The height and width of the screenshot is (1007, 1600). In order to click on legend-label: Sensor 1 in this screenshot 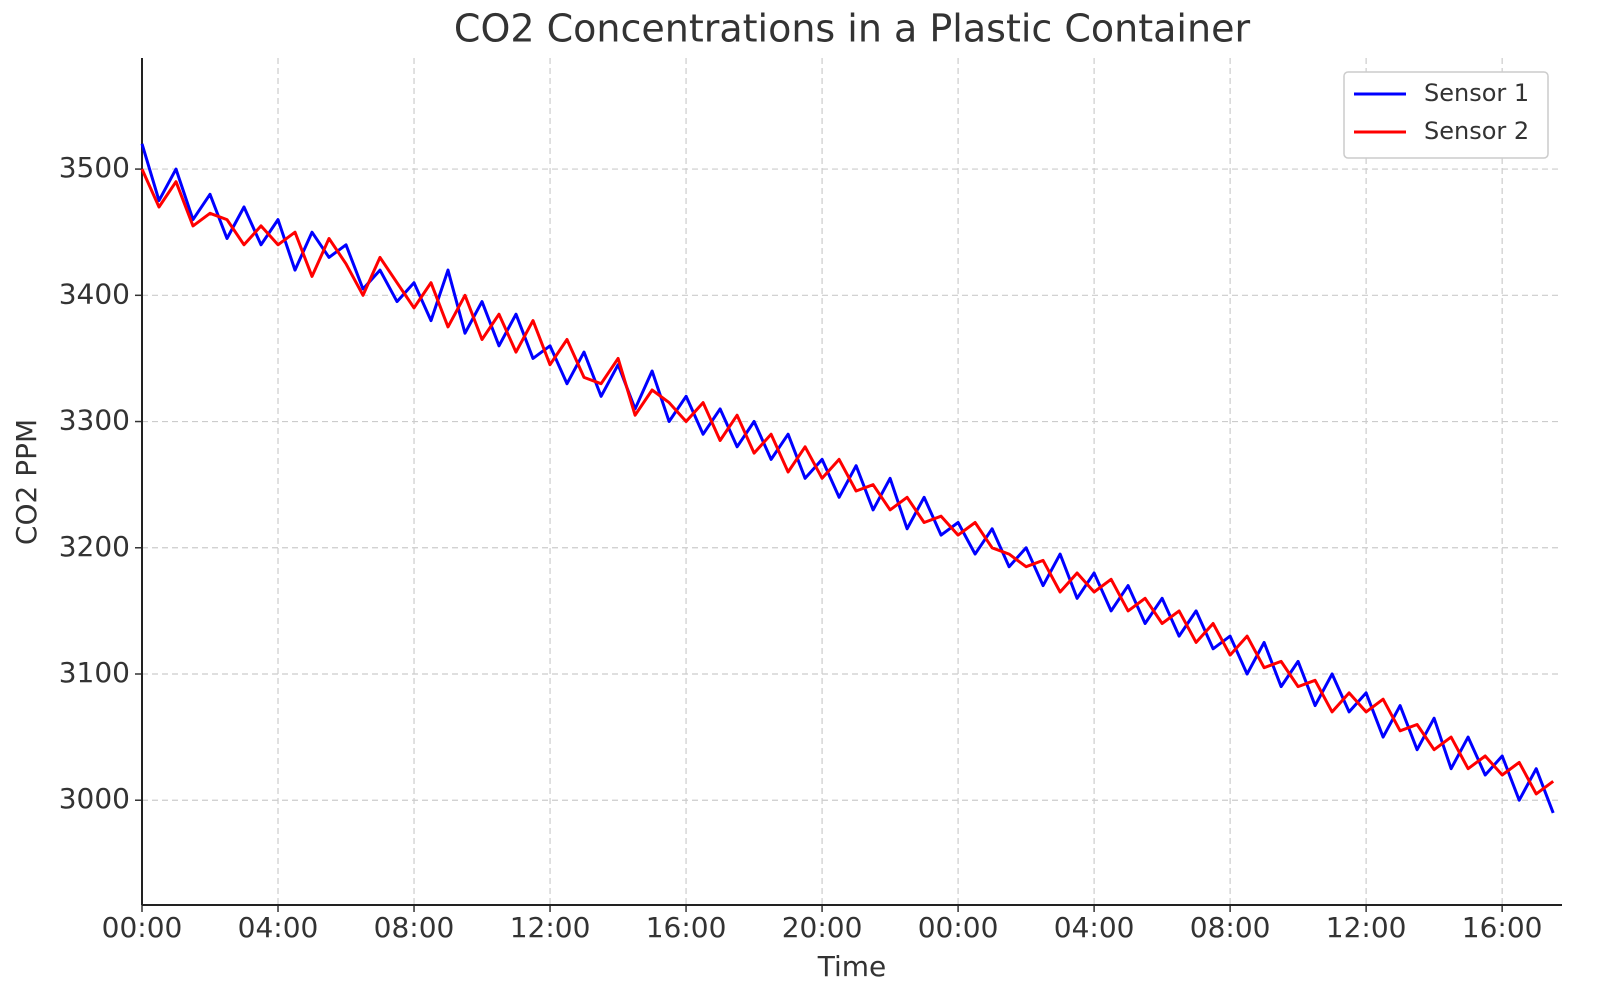, I will do `click(1476, 93)`.